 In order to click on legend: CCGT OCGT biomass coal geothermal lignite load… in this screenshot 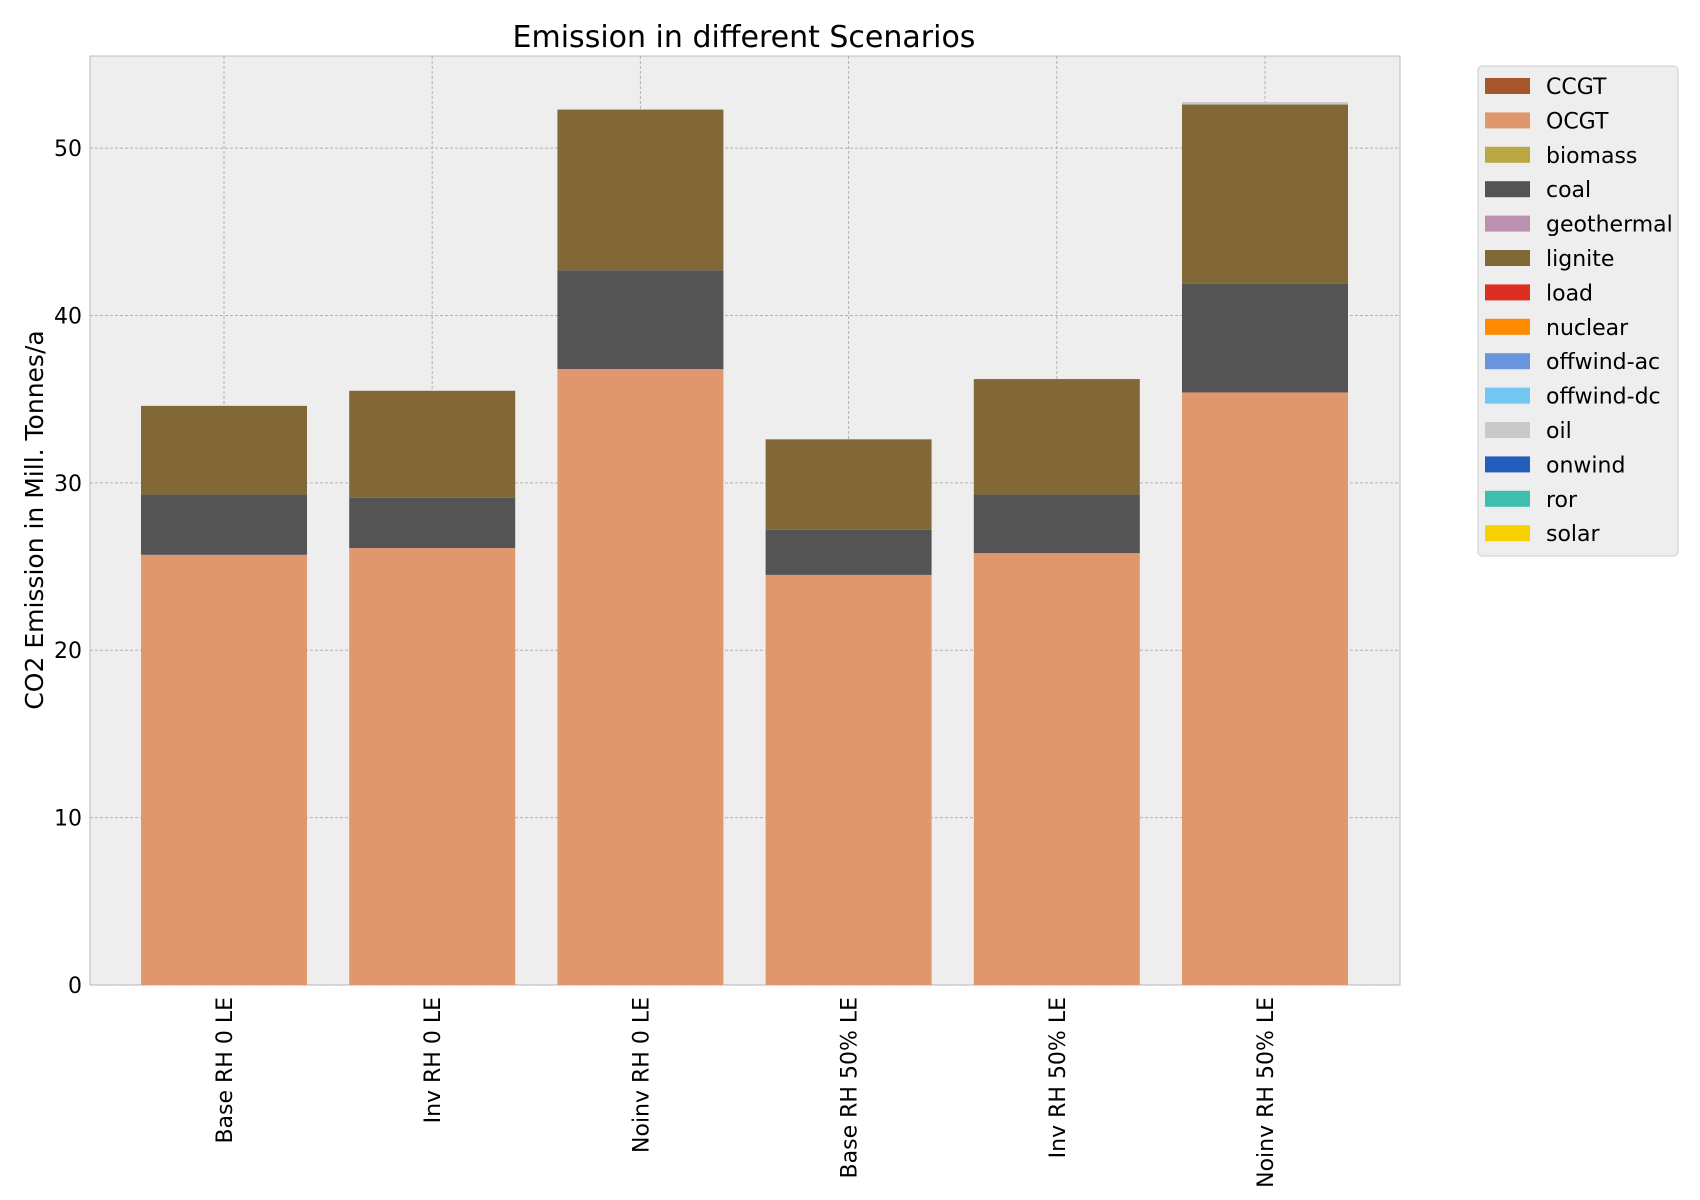, I will do `click(1578, 311)`.